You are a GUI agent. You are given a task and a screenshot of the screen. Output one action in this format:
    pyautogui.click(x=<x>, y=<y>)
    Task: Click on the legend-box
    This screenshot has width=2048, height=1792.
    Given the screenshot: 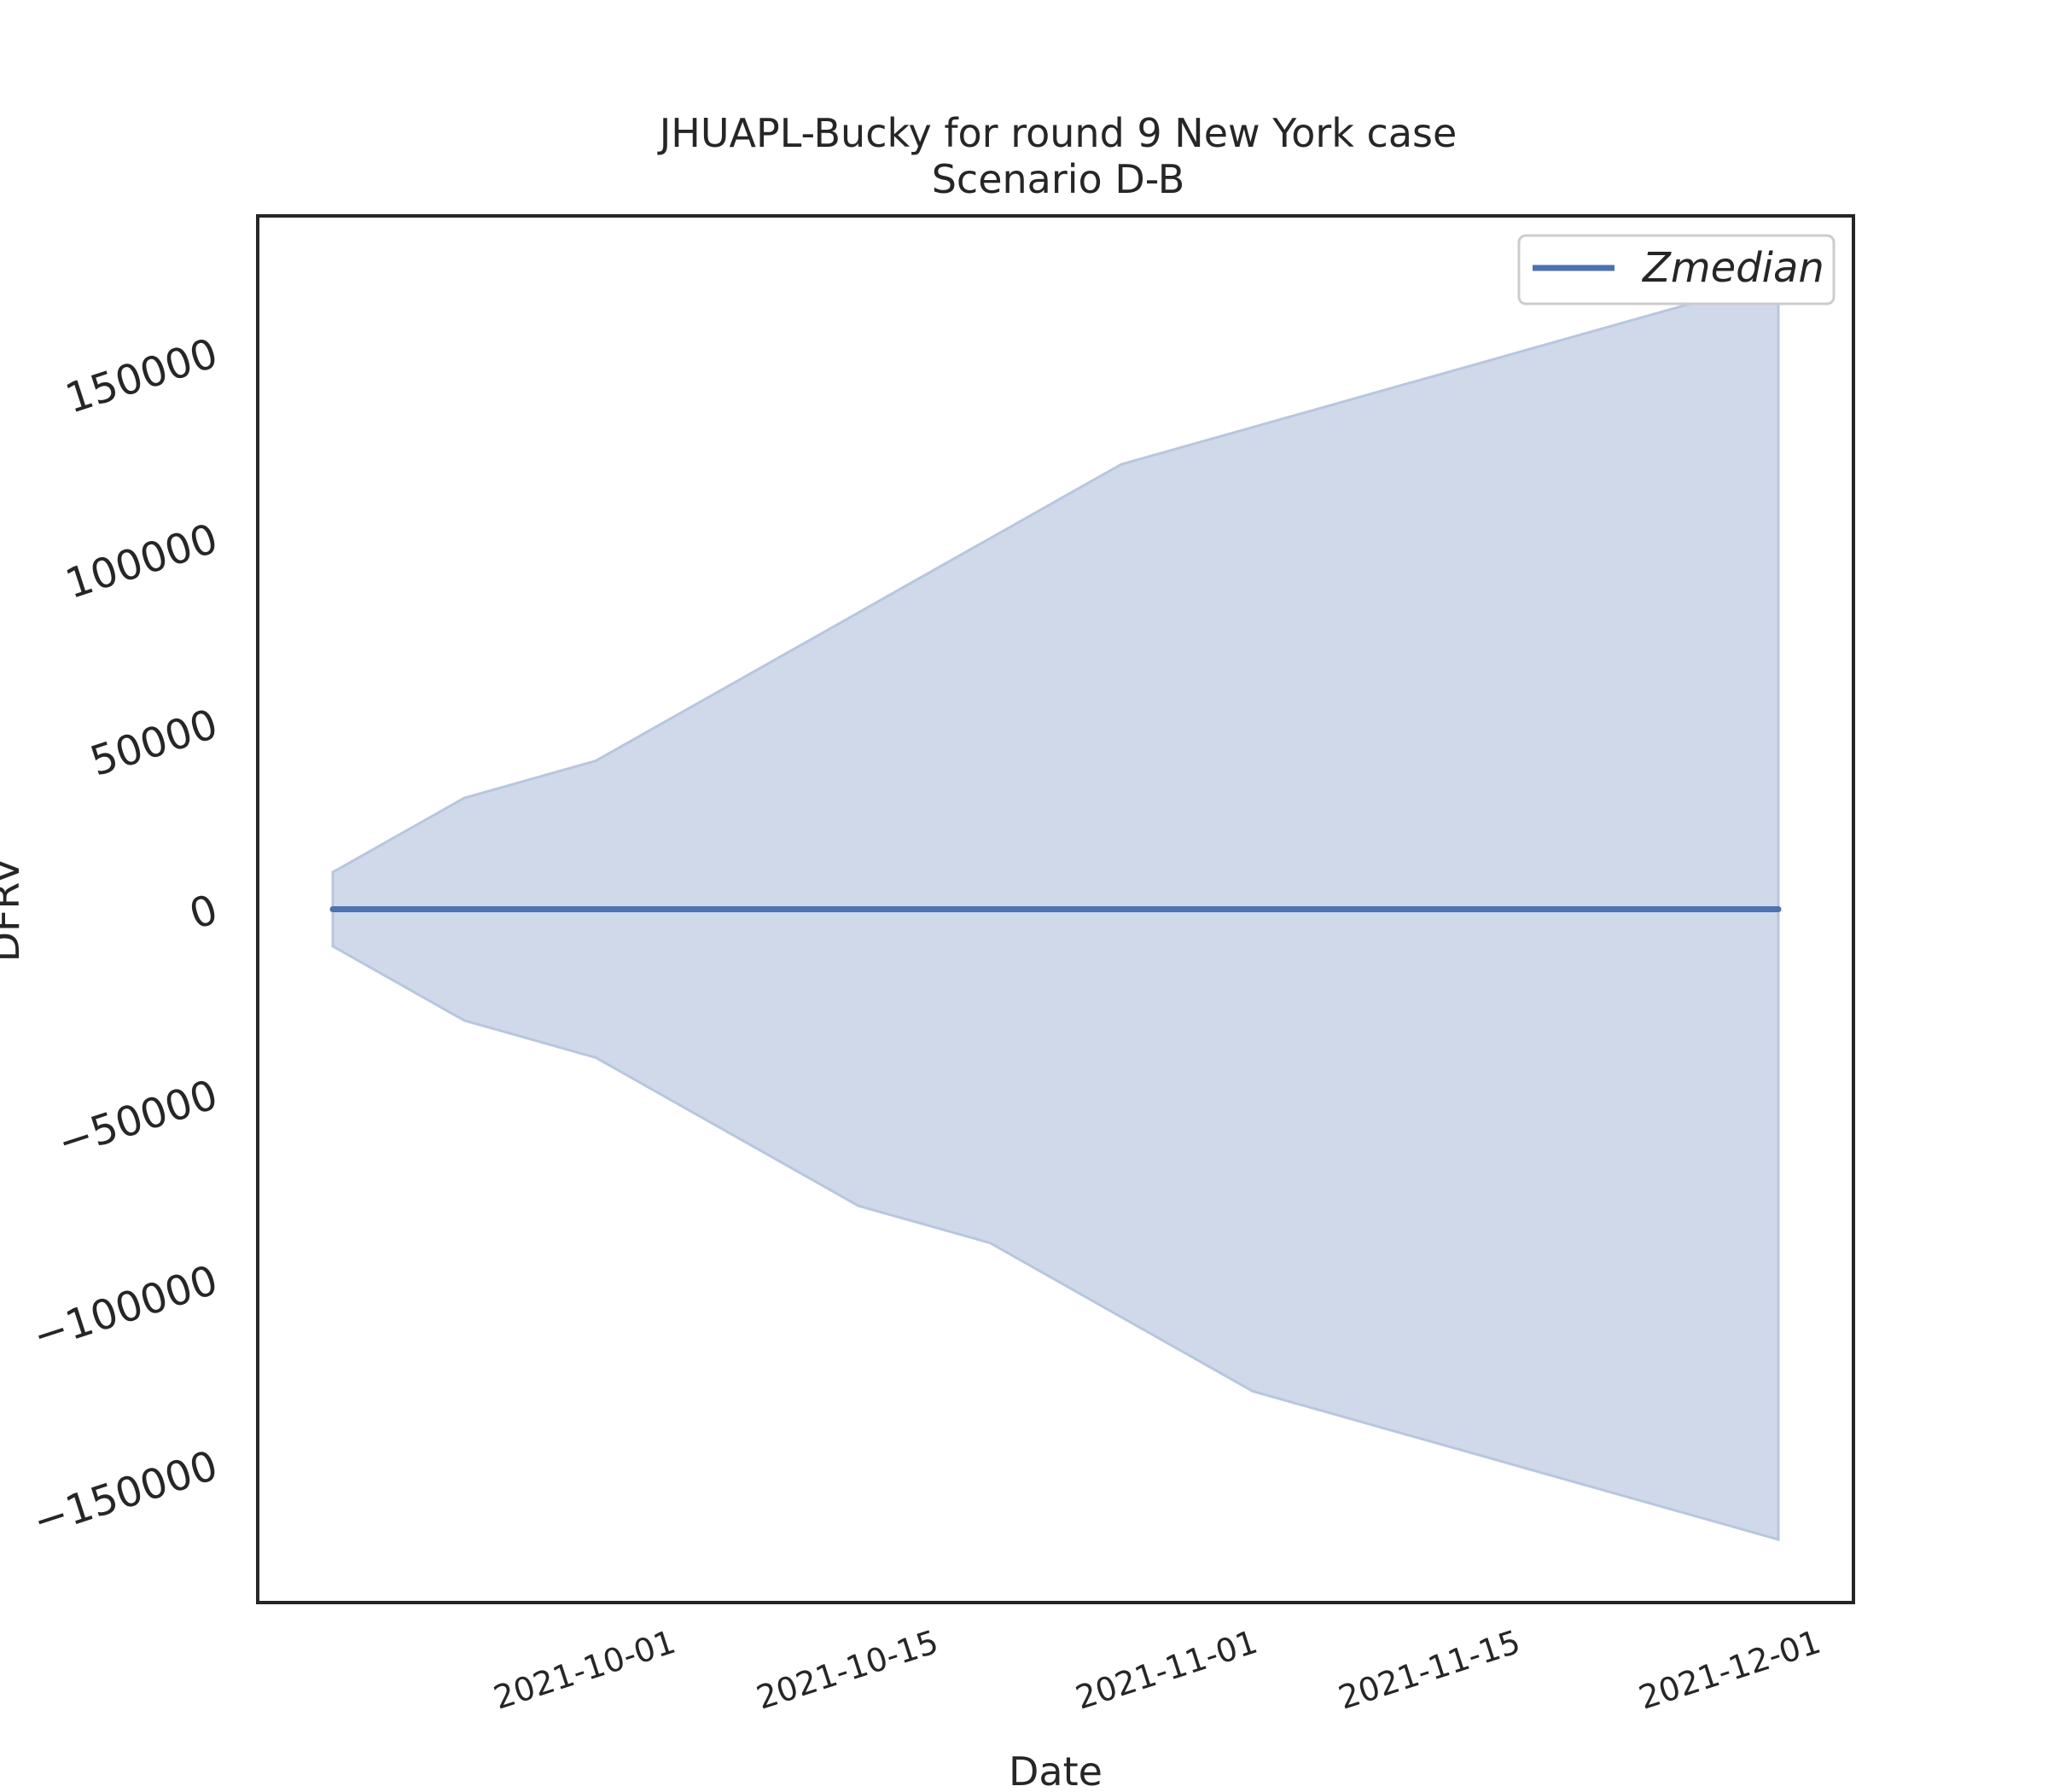 What is the action you would take?
    pyautogui.click(x=1676, y=269)
    